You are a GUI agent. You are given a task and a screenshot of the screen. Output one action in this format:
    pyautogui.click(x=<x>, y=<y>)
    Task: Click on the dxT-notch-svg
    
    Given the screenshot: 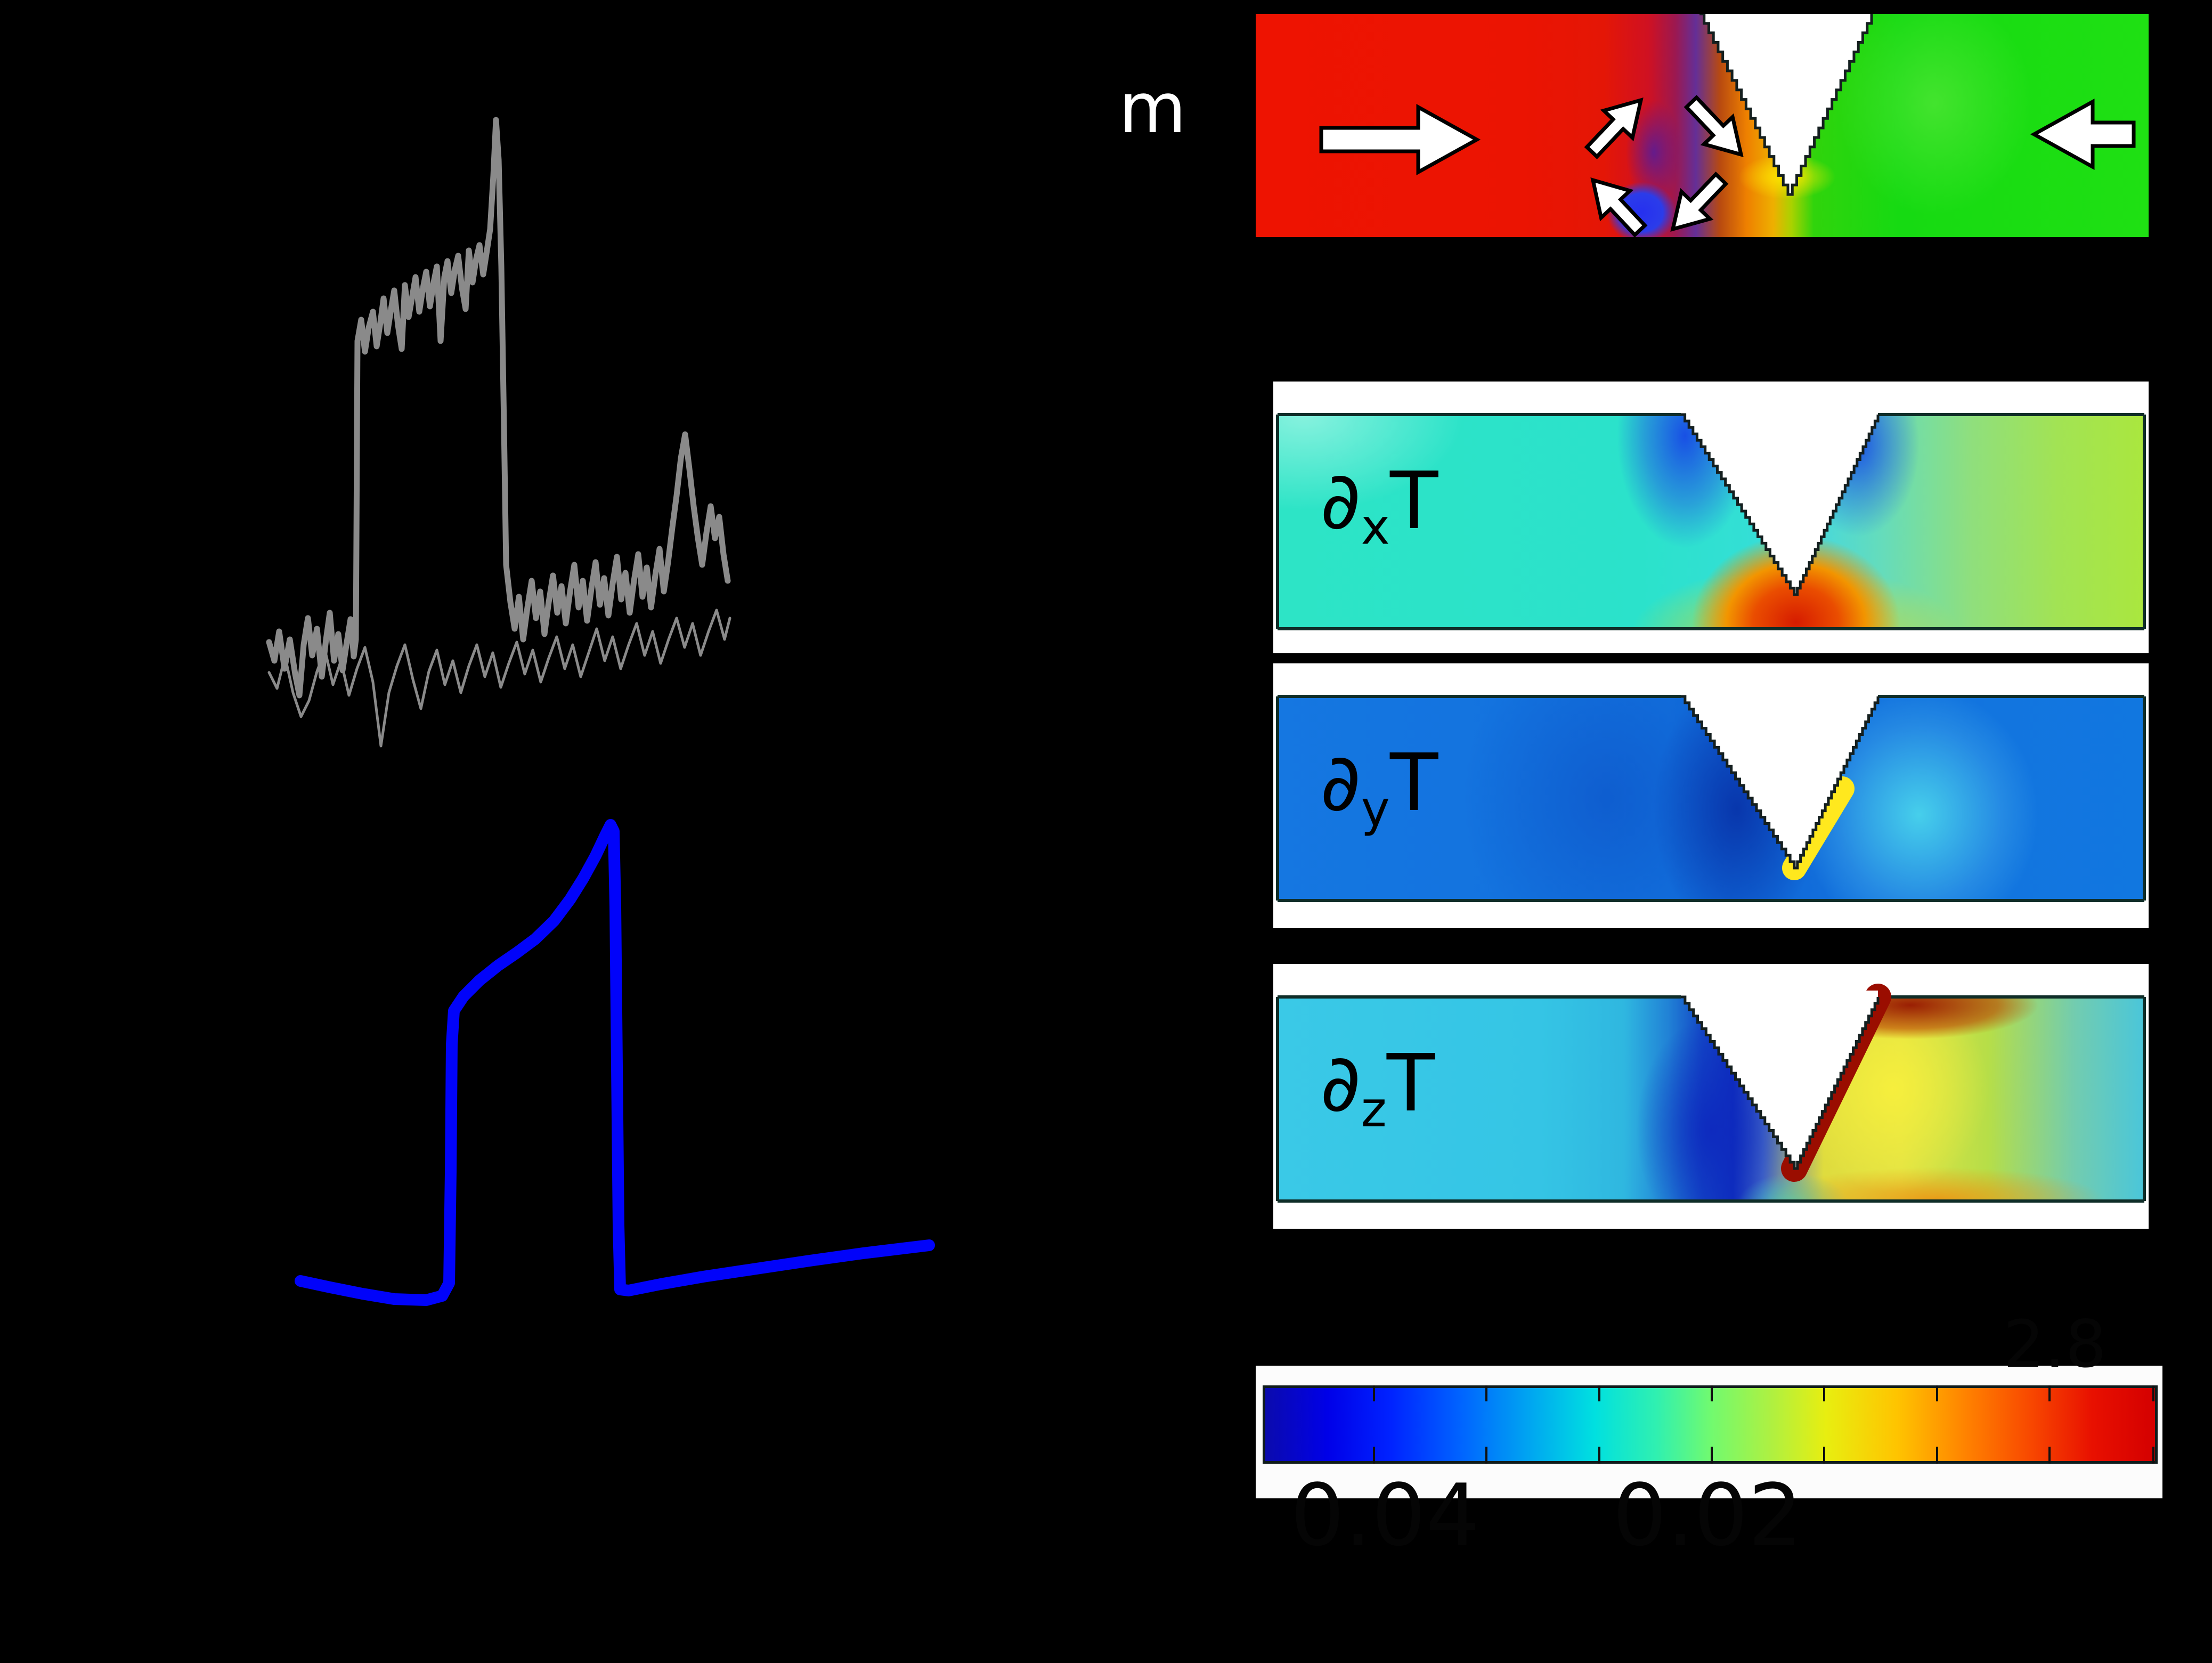 What is the action you would take?
    pyautogui.click(x=1711, y=519)
    